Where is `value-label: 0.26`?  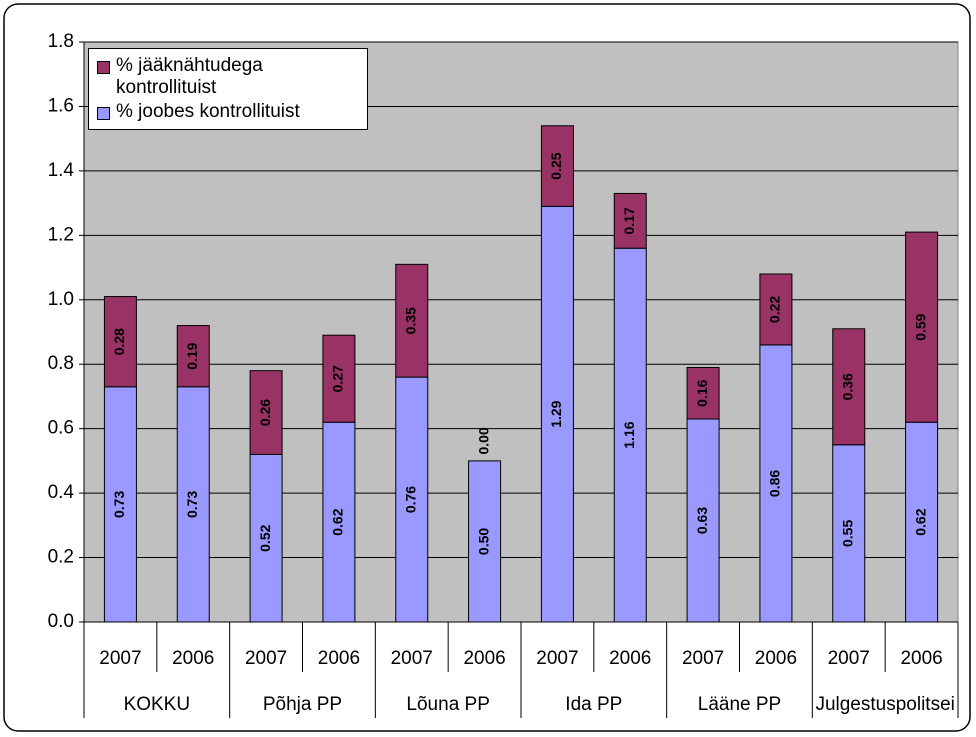
value-label: 0.26 is located at coordinates (265, 412).